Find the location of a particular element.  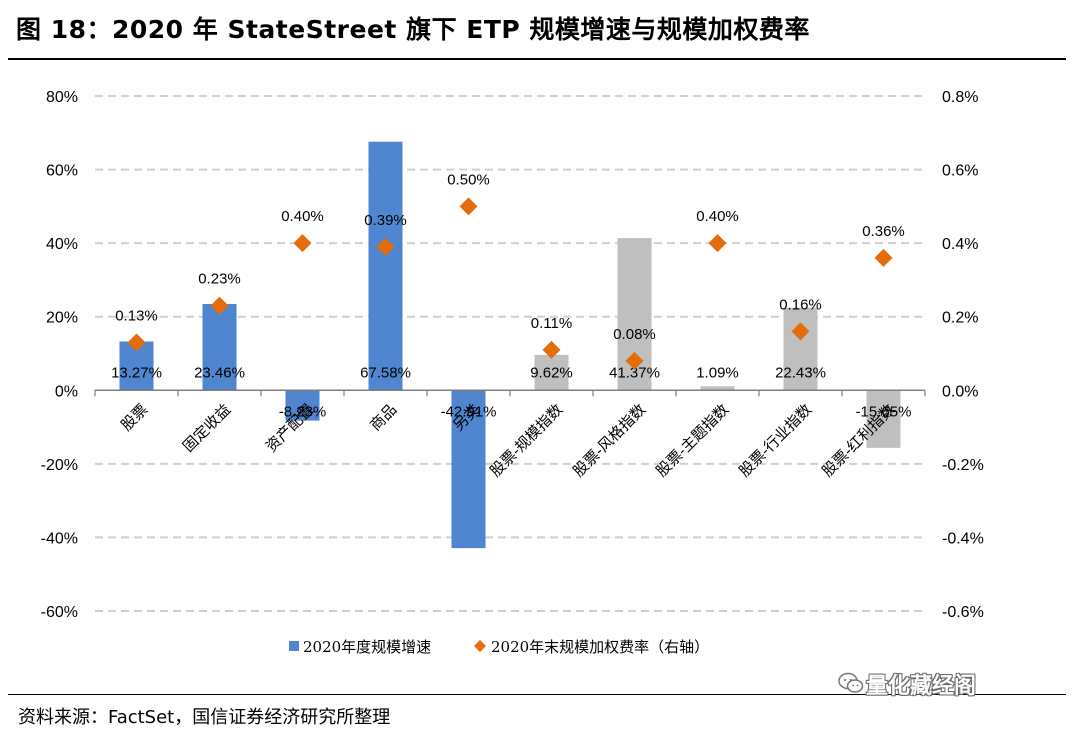

marker-value-label: 0.36% is located at coordinates (883, 231).